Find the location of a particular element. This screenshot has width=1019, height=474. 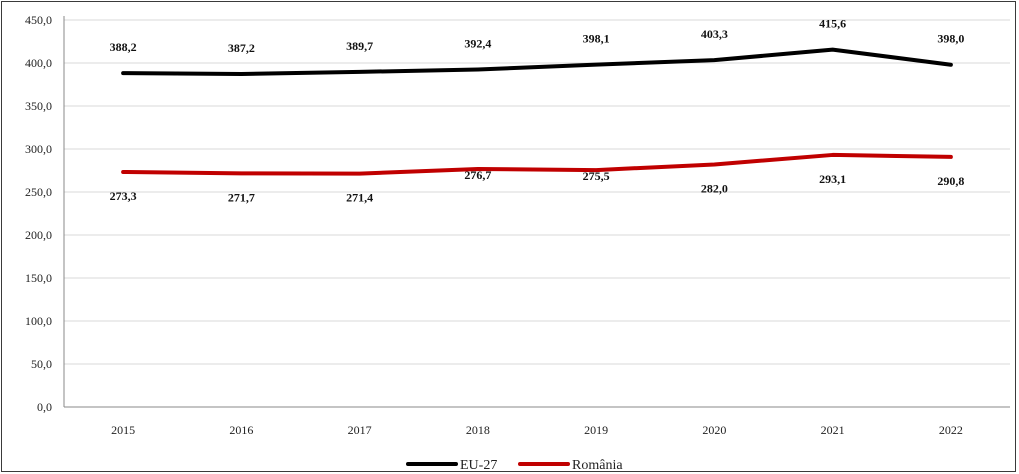

data-label-romania: 273,3 is located at coordinates (123, 196).